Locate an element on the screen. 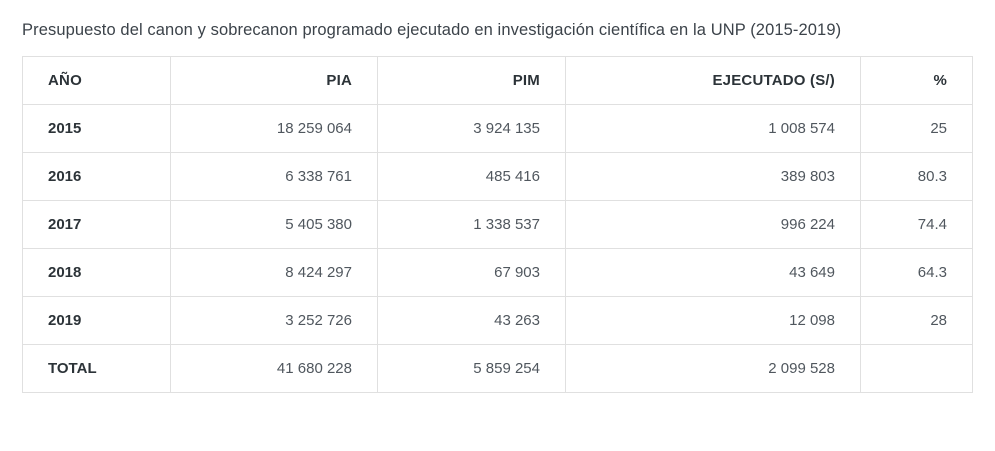 This screenshot has height=451, width=995. year-cell: 2019 is located at coordinates (96, 320).